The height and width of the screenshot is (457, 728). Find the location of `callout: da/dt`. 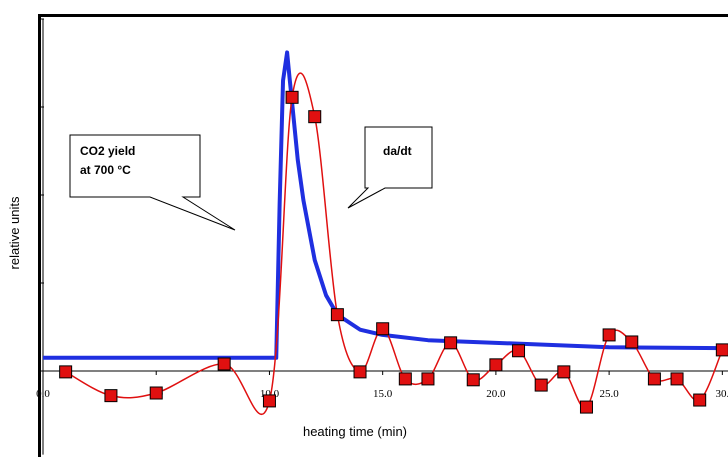

callout: da/dt is located at coordinates (390, 167).